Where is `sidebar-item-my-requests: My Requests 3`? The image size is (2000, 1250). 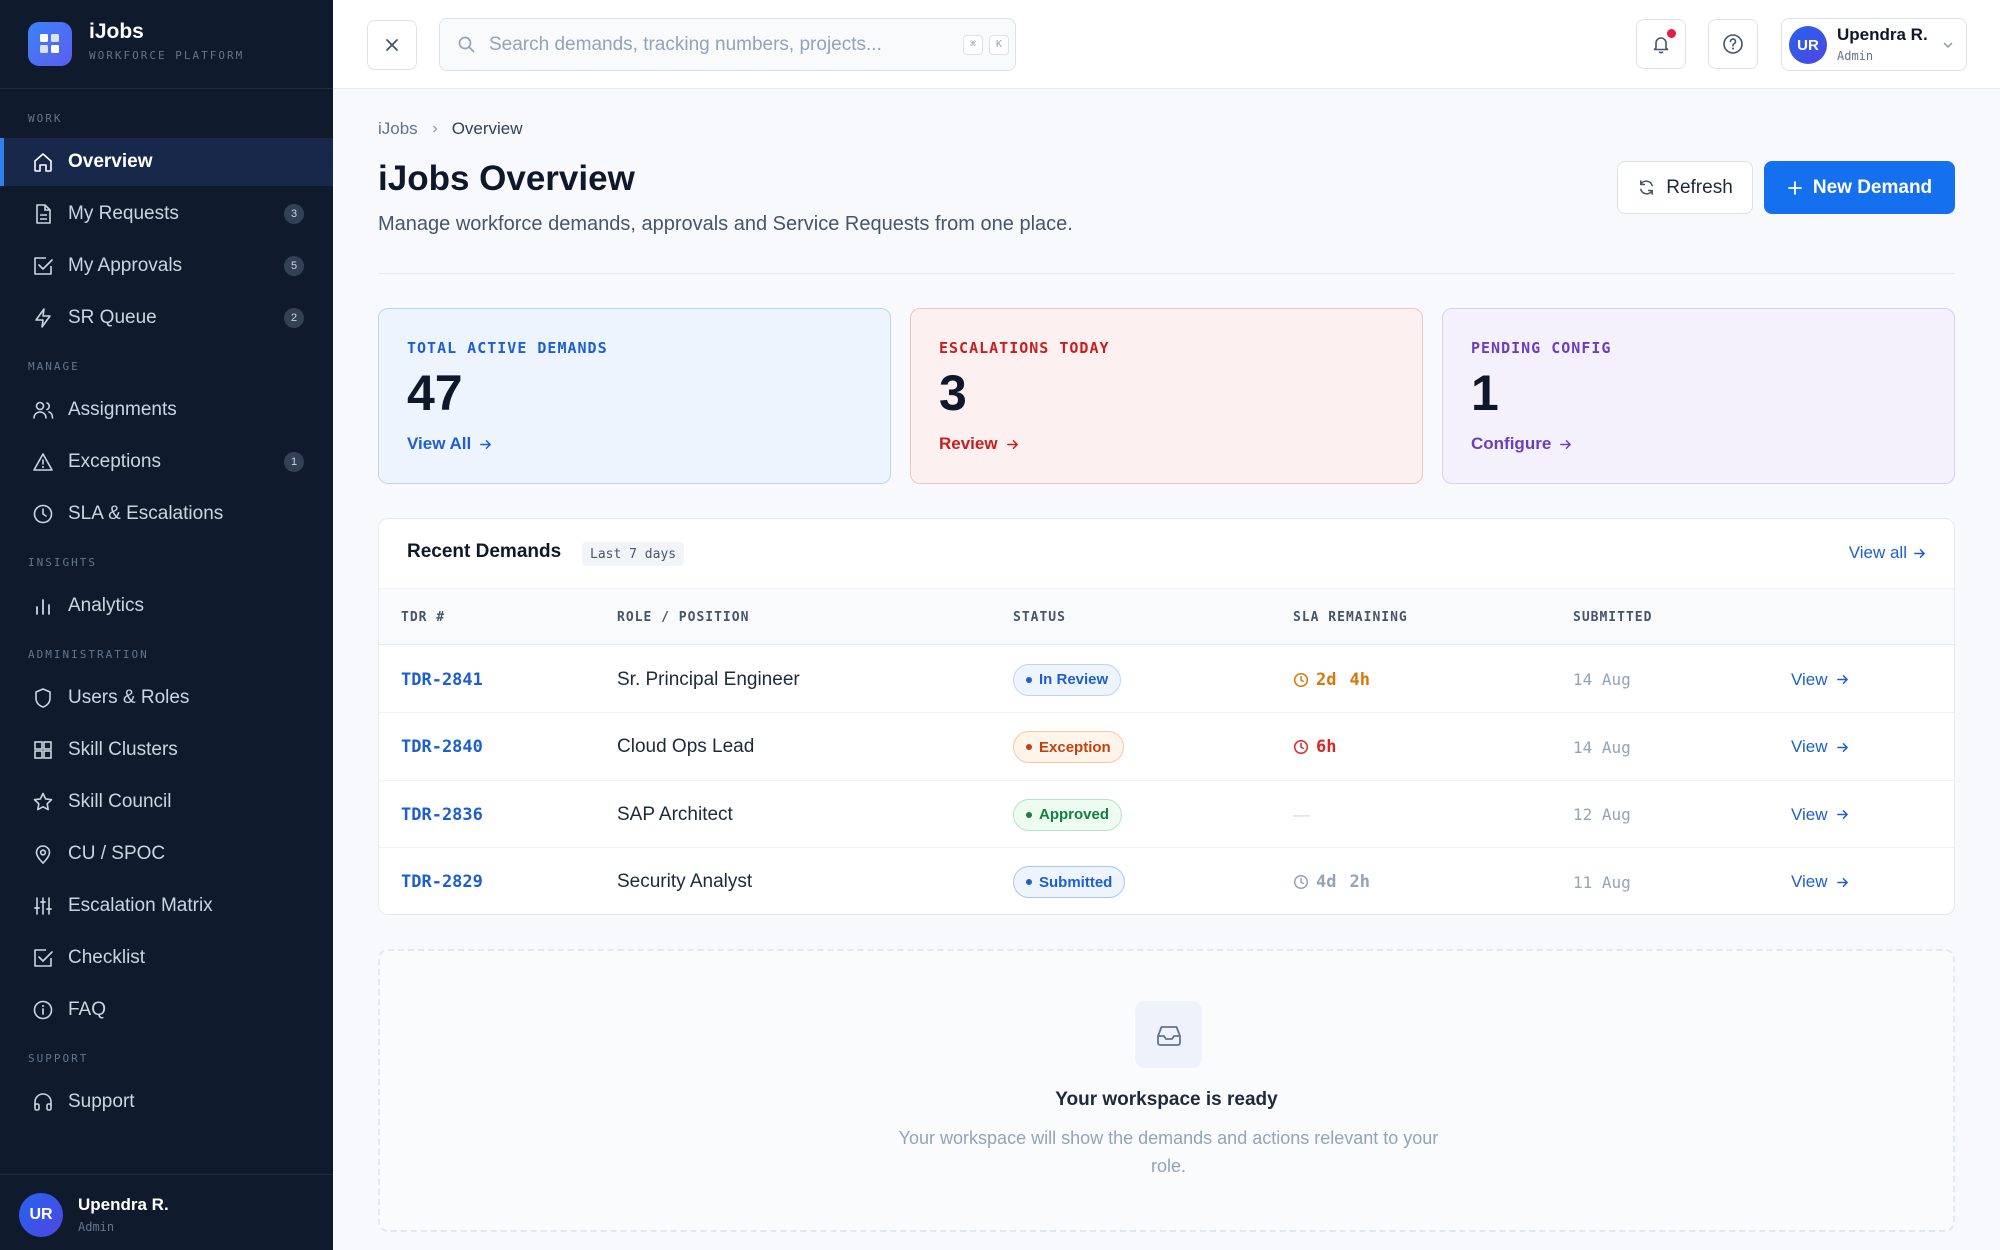 sidebar-item-my-requests: My Requests 3 is located at coordinates (166, 214).